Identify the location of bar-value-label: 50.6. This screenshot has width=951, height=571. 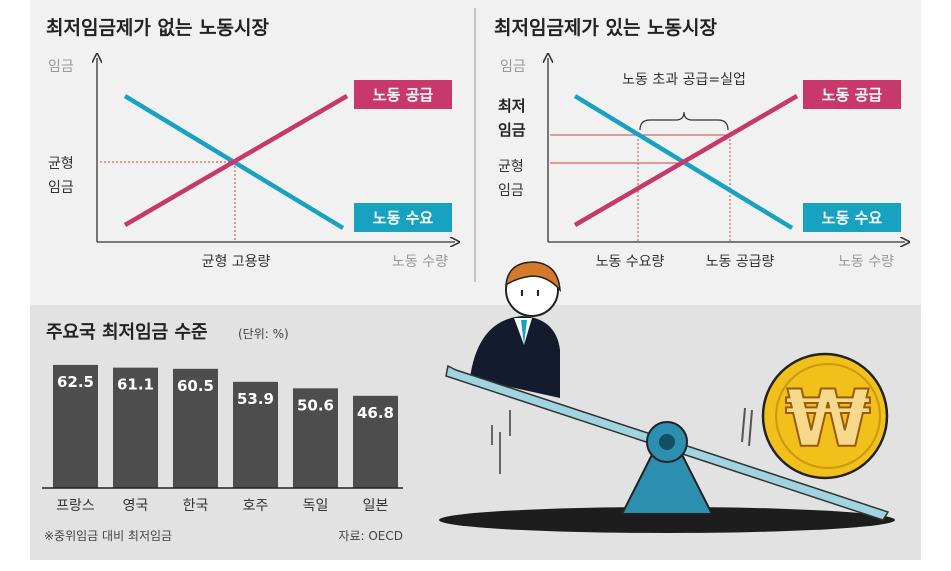
(315, 405).